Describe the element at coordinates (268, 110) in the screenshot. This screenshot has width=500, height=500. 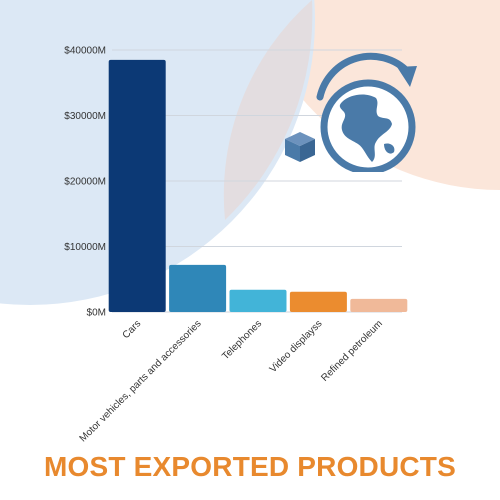
I see `background-overlap` at that location.